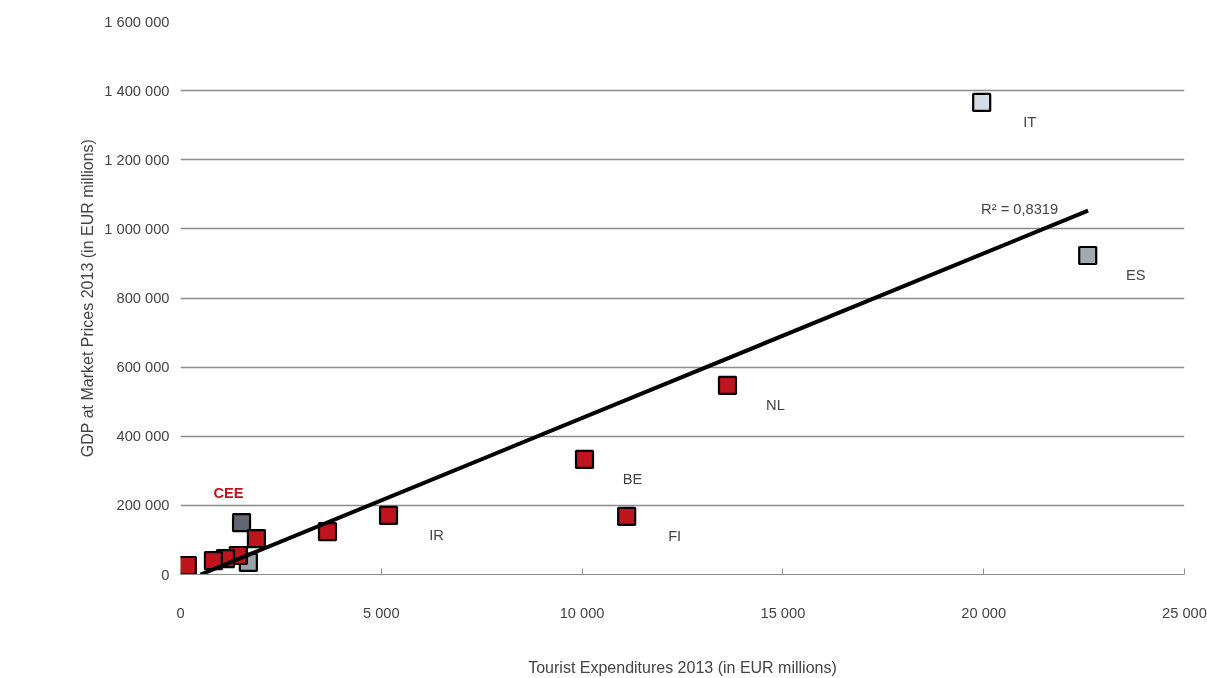 The width and height of the screenshot is (1207, 678). I want to click on y-tick-label: 1 200 000, so click(137, 159).